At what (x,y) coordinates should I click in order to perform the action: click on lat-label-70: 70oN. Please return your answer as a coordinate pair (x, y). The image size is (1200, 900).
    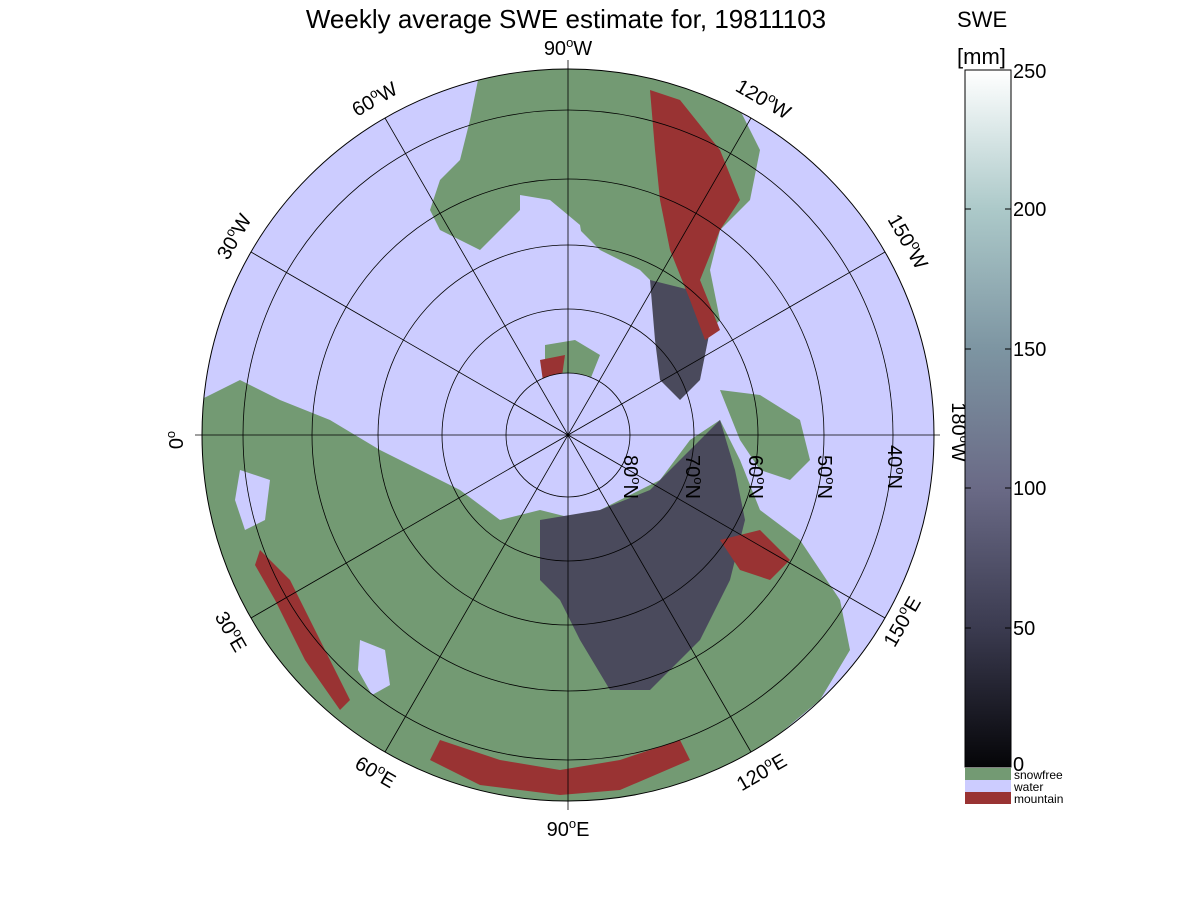
    Looking at the image, I should click on (693, 477).